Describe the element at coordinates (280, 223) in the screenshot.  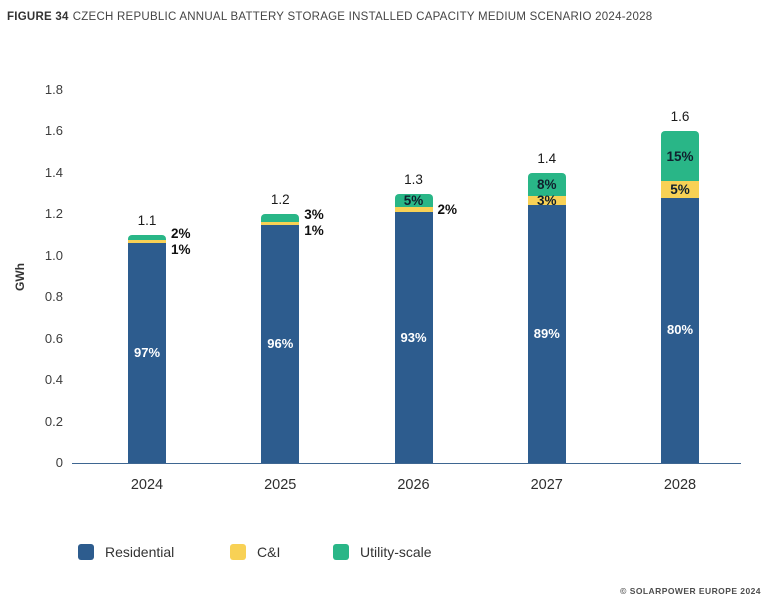
I see `bar-segment-ci-2025` at that location.